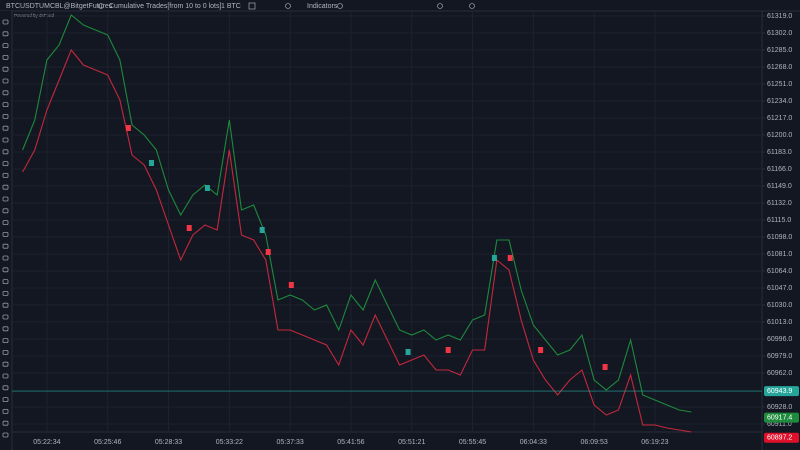 Image resolution: width=800 pixels, height=450 pixels. I want to click on zoom-icon, so click(288, 6).